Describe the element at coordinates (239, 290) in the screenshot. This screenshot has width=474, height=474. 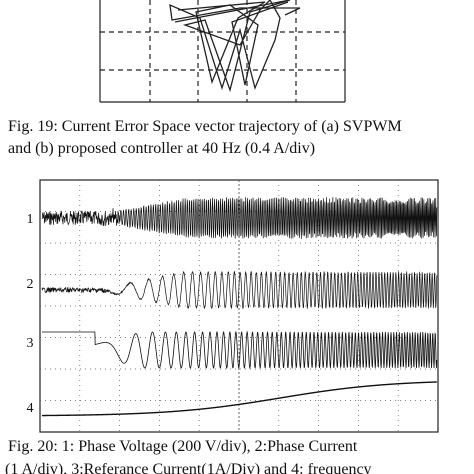
I see `trace-current` at that location.